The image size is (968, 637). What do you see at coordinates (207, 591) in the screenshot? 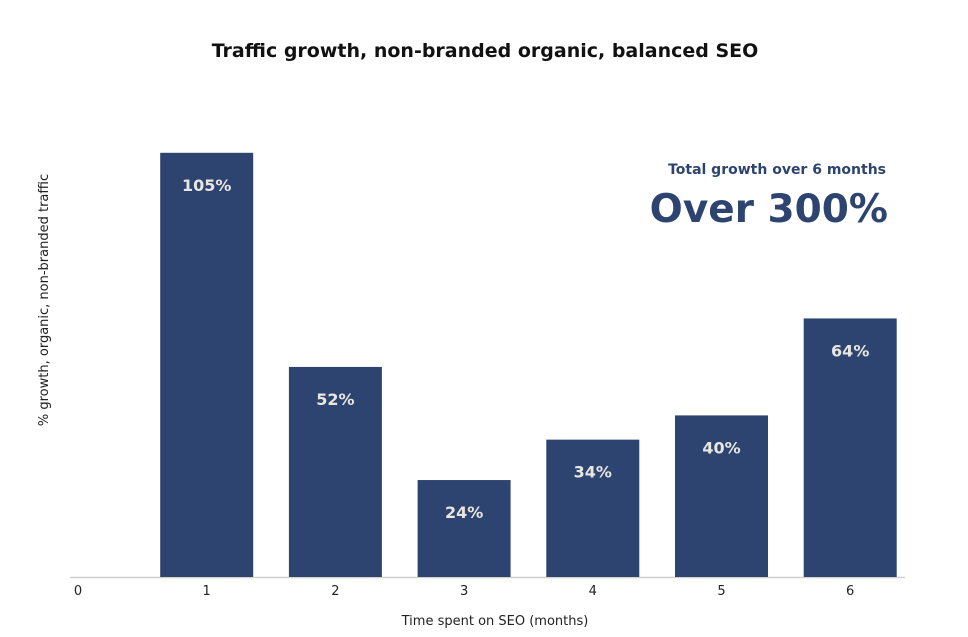
I see `x-tick-label: 1` at bounding box center [207, 591].